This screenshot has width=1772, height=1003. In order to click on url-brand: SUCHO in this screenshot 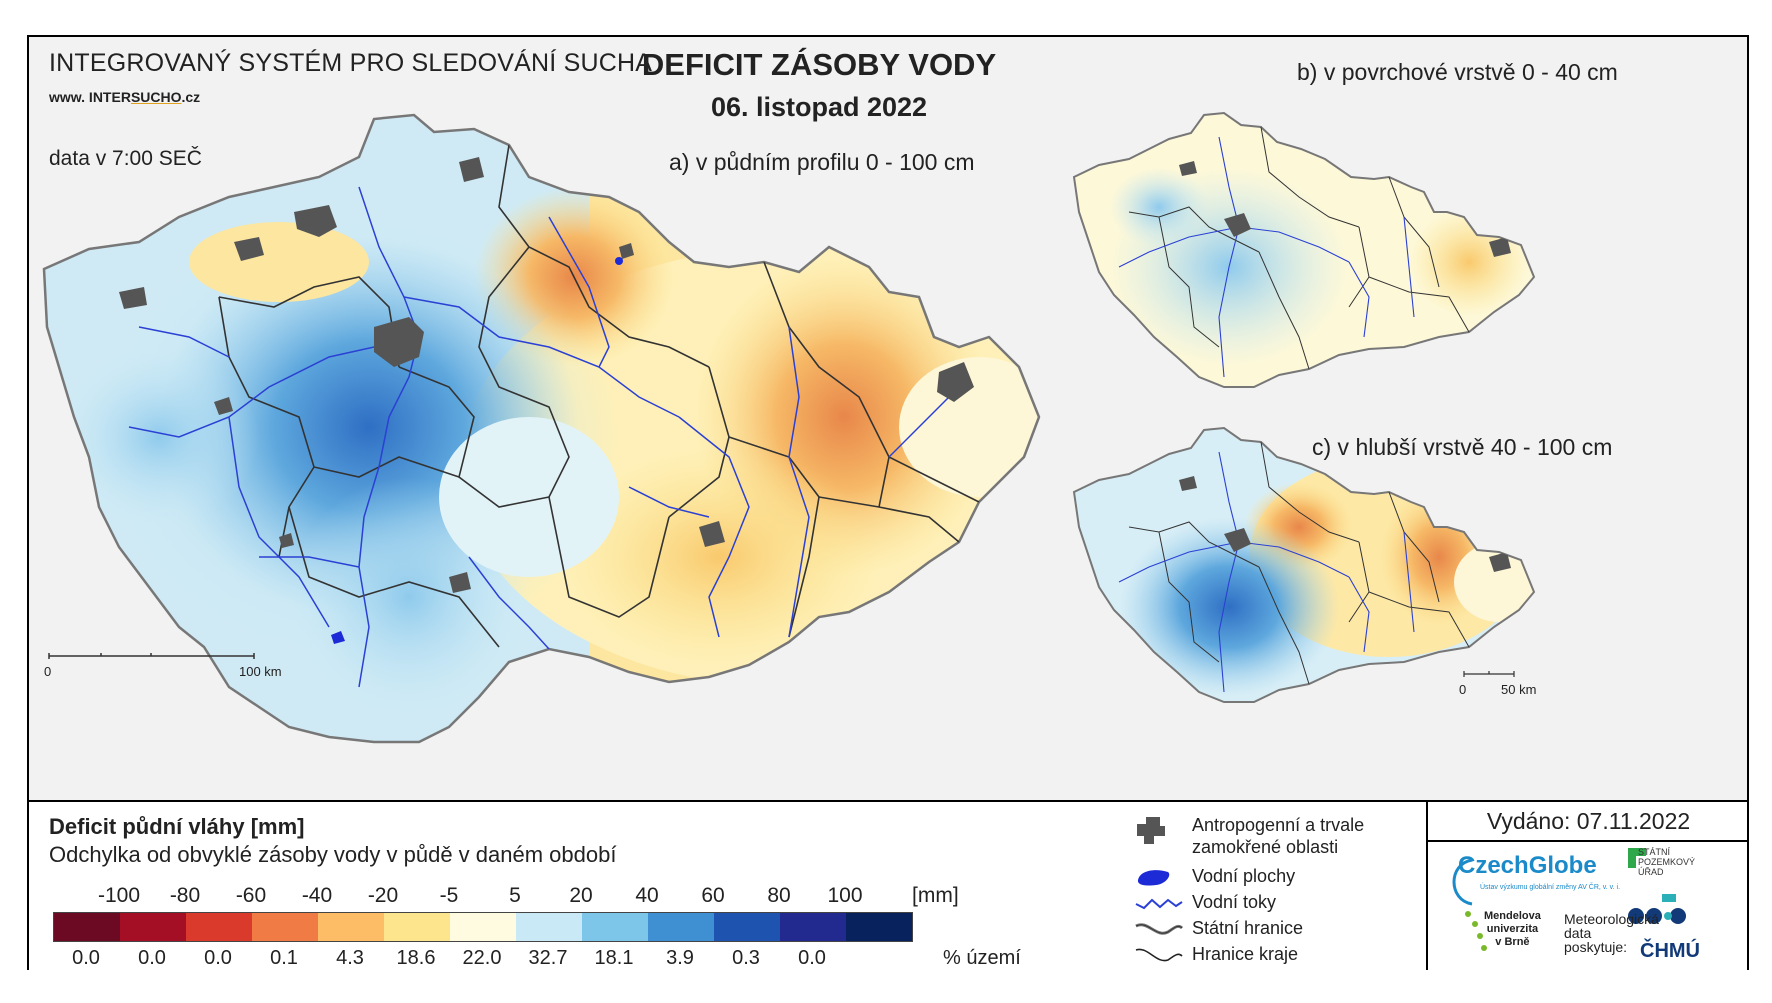, I will do `click(156, 97)`.